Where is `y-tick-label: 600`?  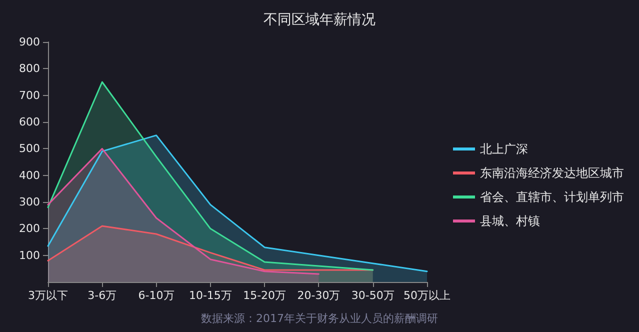
y-tick-label: 600 is located at coordinates (29, 122).